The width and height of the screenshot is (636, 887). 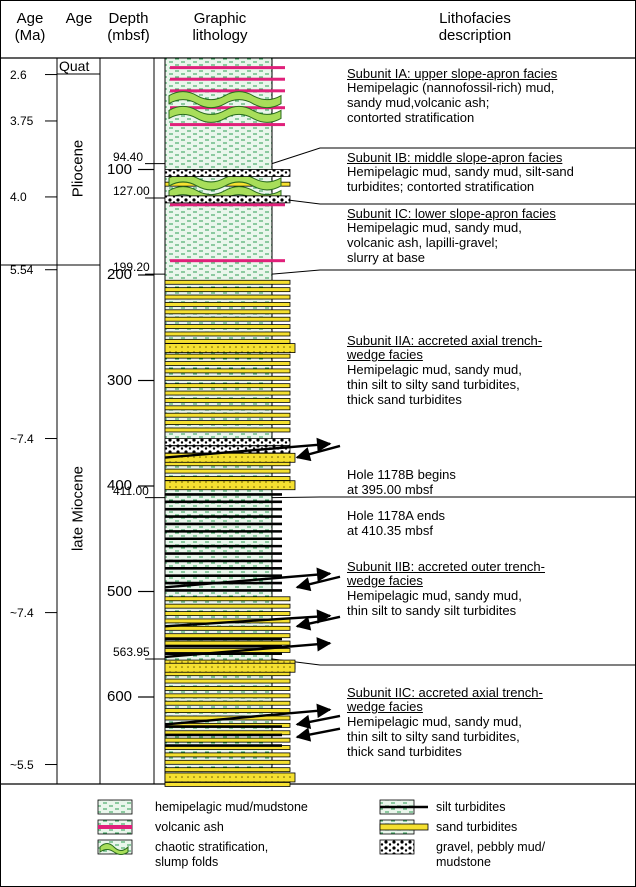 What do you see at coordinates (396, 523) in the screenshot?
I see `hole-1178a-note: Hole 1178A ends at 410.35 mbsf` at bounding box center [396, 523].